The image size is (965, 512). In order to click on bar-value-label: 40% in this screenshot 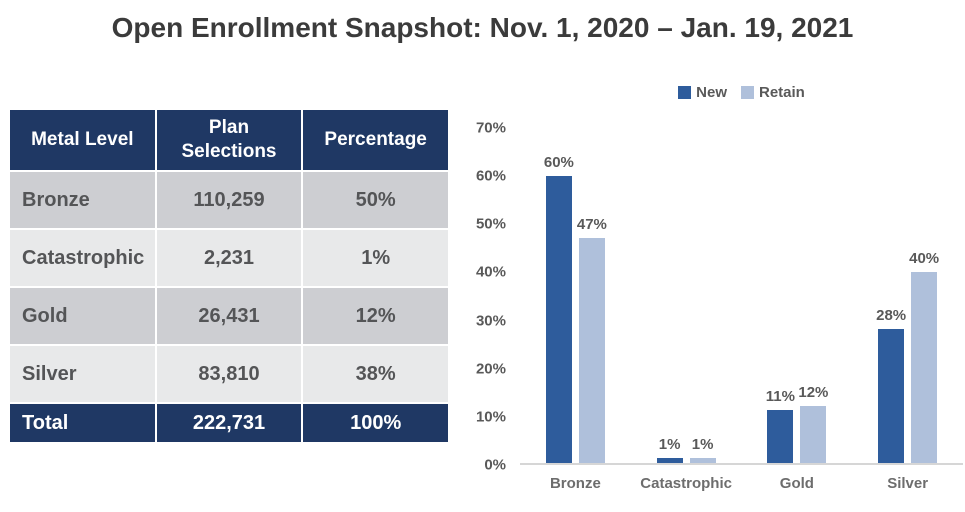, I will do `click(924, 258)`.